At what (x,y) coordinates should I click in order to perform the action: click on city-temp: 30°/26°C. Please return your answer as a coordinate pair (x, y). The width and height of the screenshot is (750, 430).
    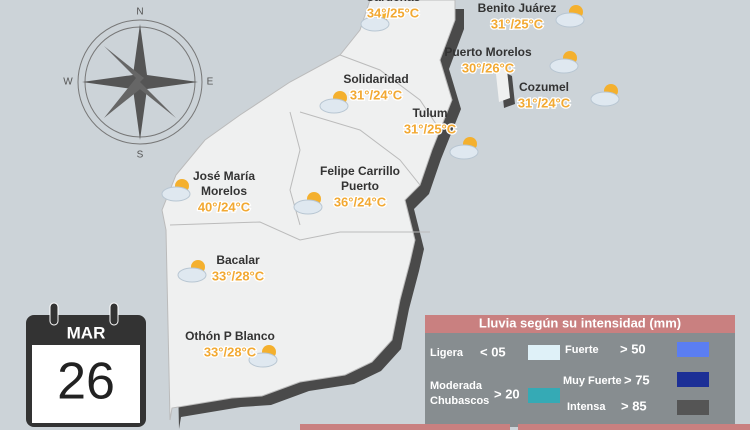
    Looking at the image, I should click on (488, 67).